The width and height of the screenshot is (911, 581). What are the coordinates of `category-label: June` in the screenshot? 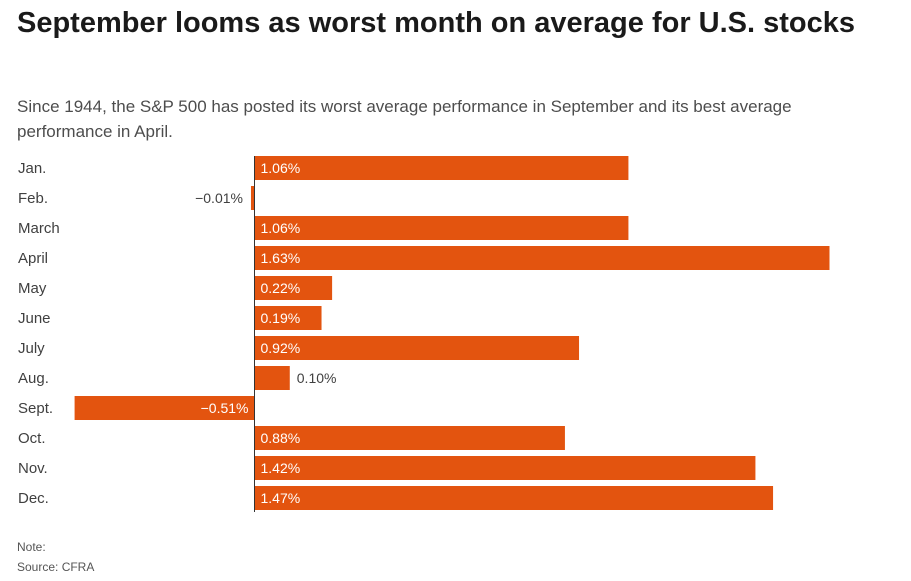 It's located at (34, 318).